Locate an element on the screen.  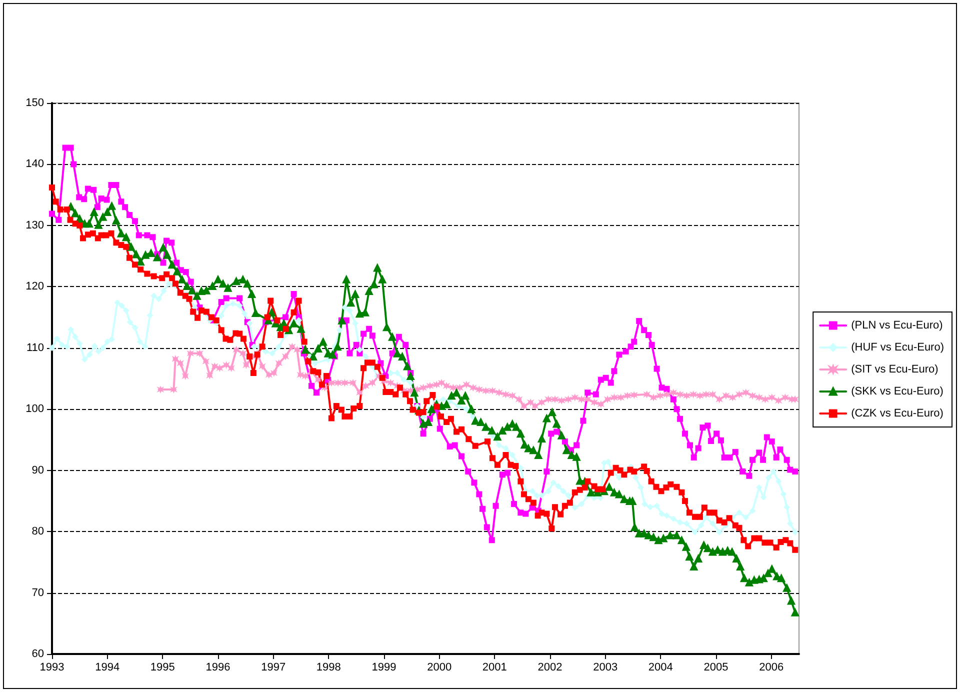
x-tick-label: 2006 is located at coordinates (771, 668).